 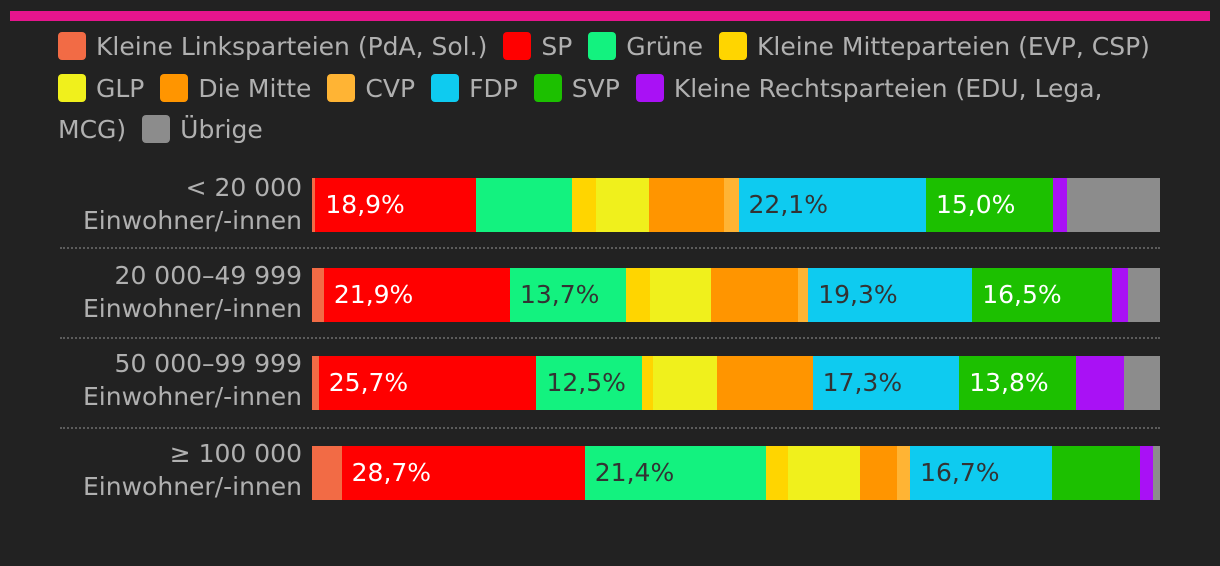 I want to click on legend-item: Übrige, so click(x=202, y=129).